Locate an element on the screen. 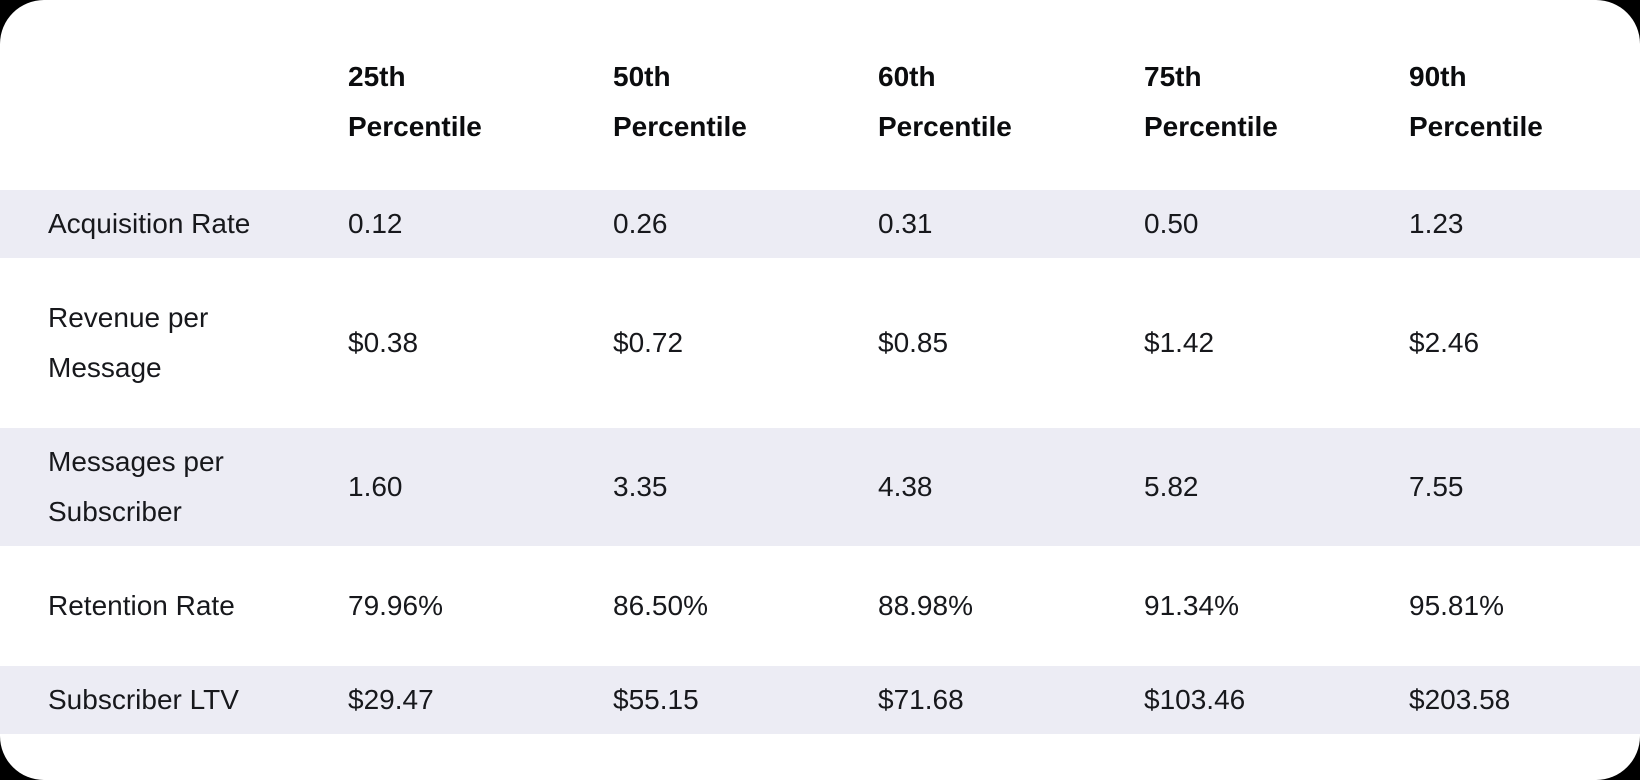 The height and width of the screenshot is (780, 1640). value-cell: $2.46 is located at coordinates (1444, 342).